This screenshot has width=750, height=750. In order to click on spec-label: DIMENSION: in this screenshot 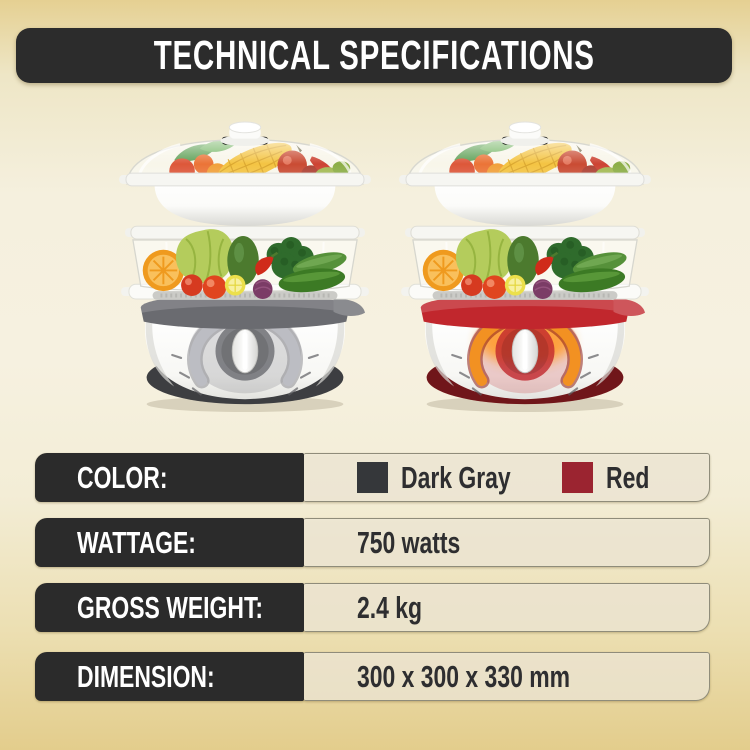, I will do `click(169, 676)`.